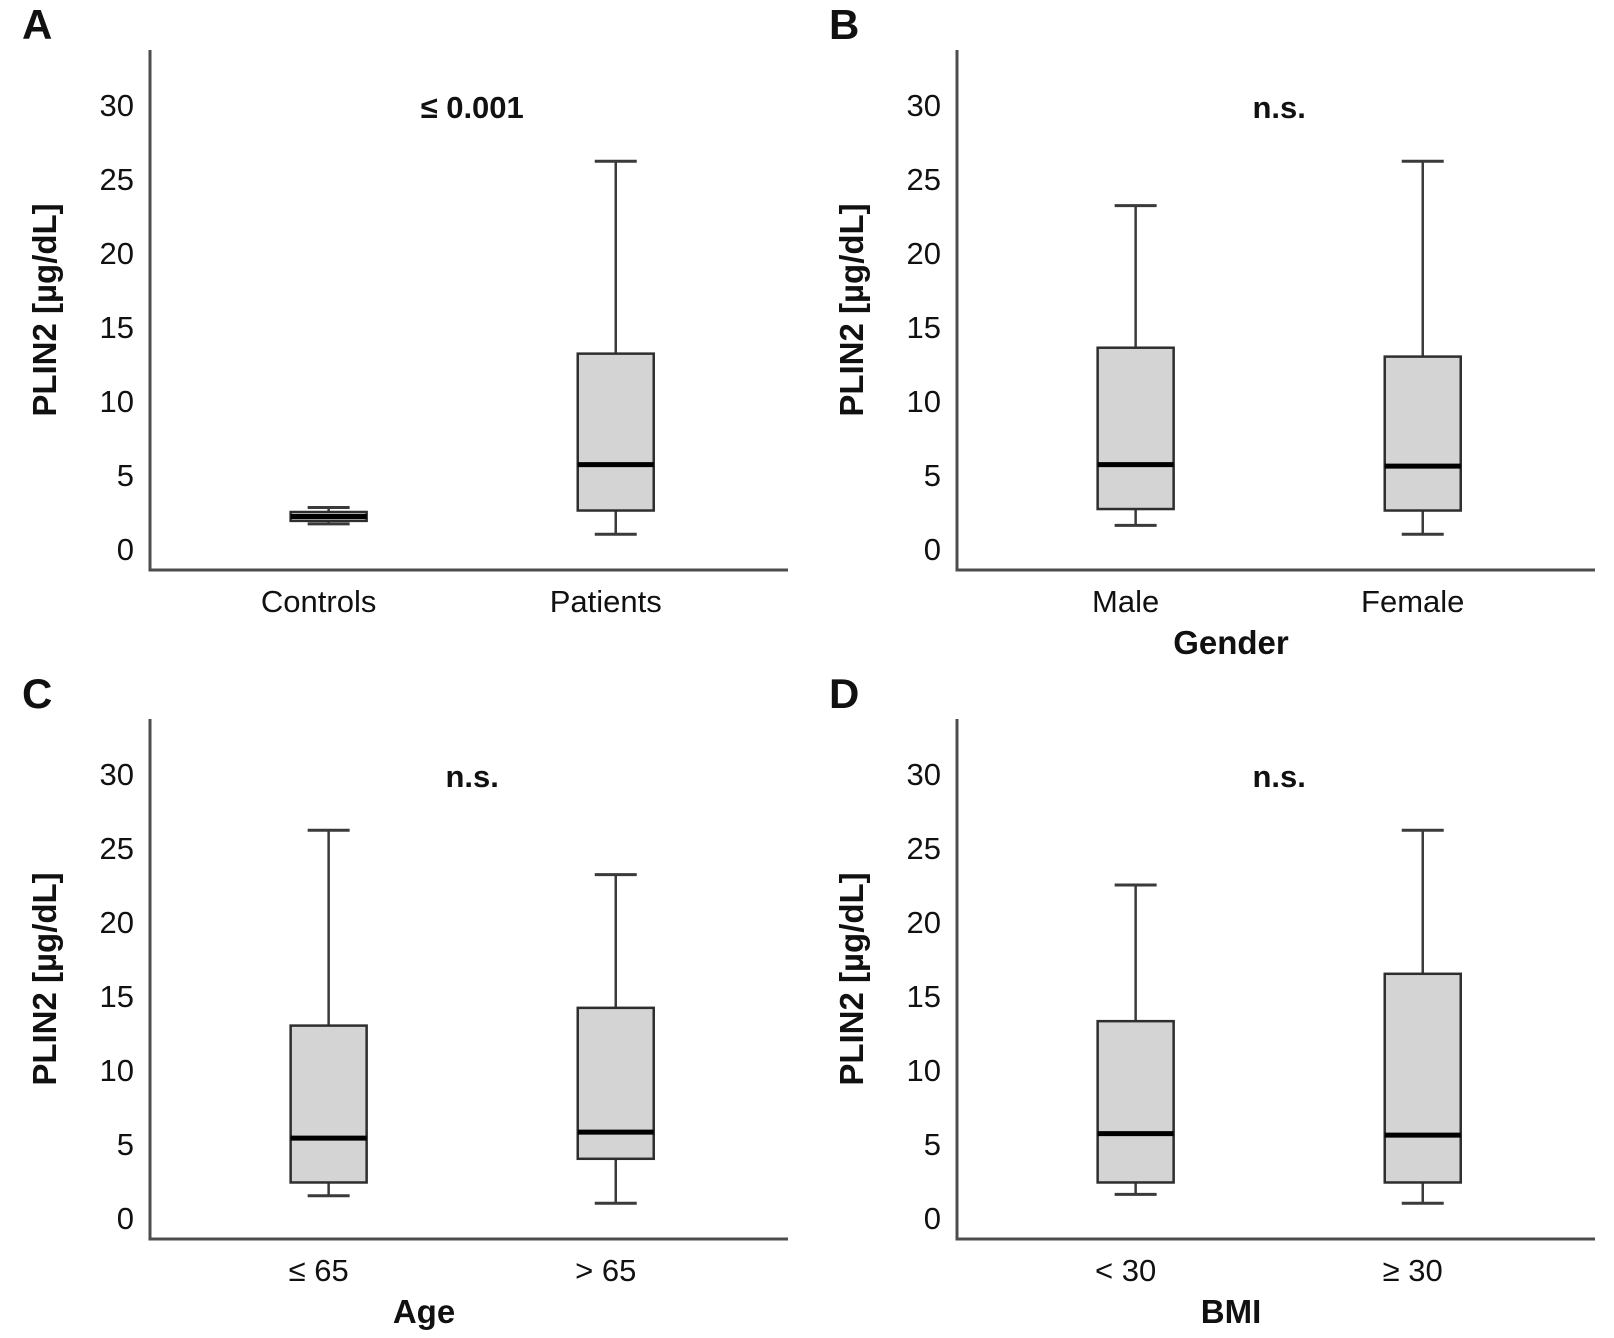 The image size is (1614, 1338). What do you see at coordinates (37, 693) in the screenshot?
I see `panel-letter-c: C` at bounding box center [37, 693].